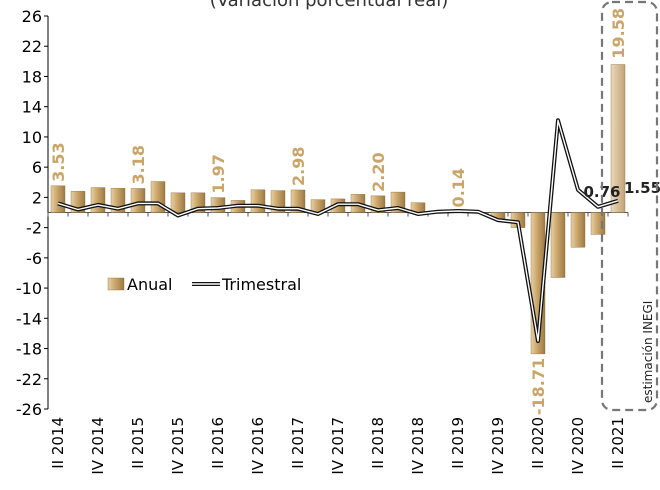  Describe the element at coordinates (32, 46) in the screenshot. I see `y-tick-label: 22` at that location.